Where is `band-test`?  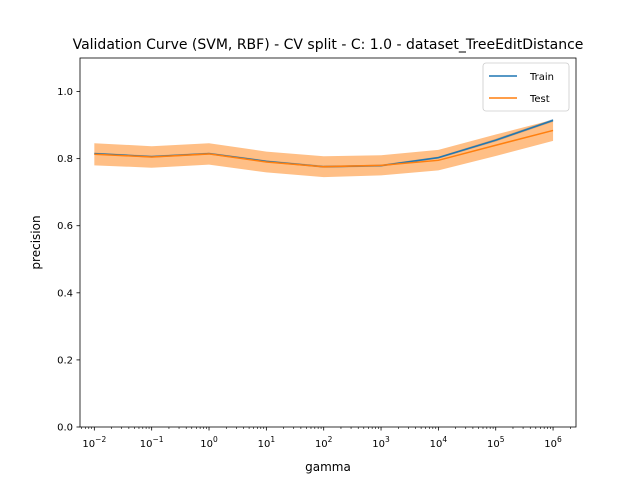 band-test is located at coordinates (324, 148).